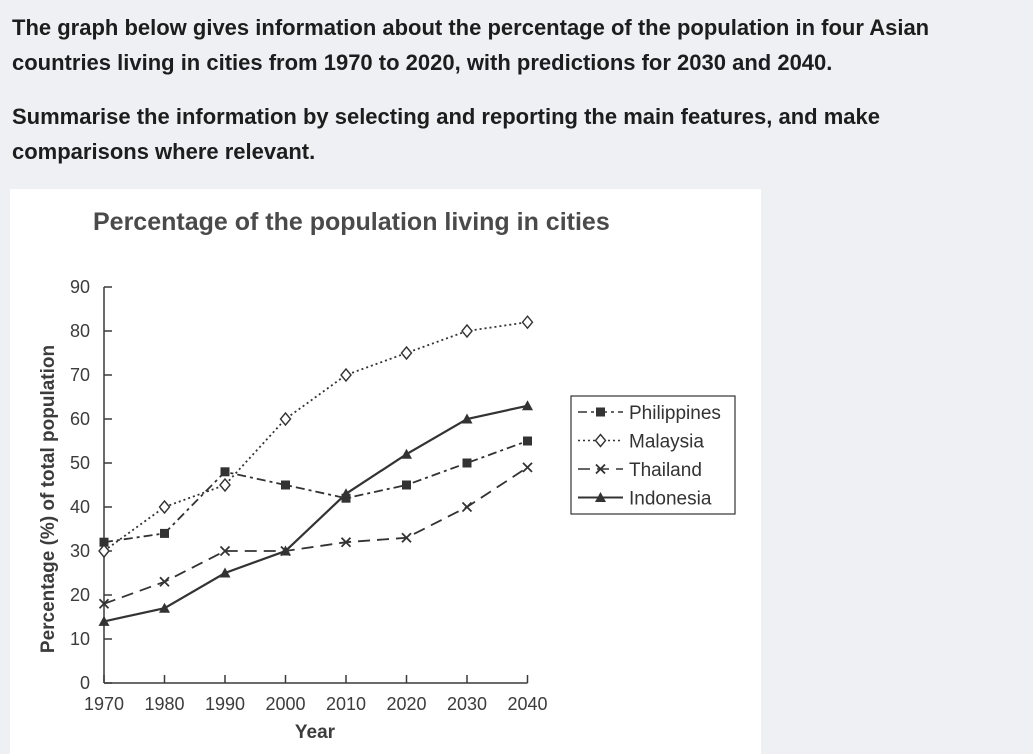 The width and height of the screenshot is (1033, 754). Describe the element at coordinates (80, 375) in the screenshot. I see `y-tick-label: 70` at that location.